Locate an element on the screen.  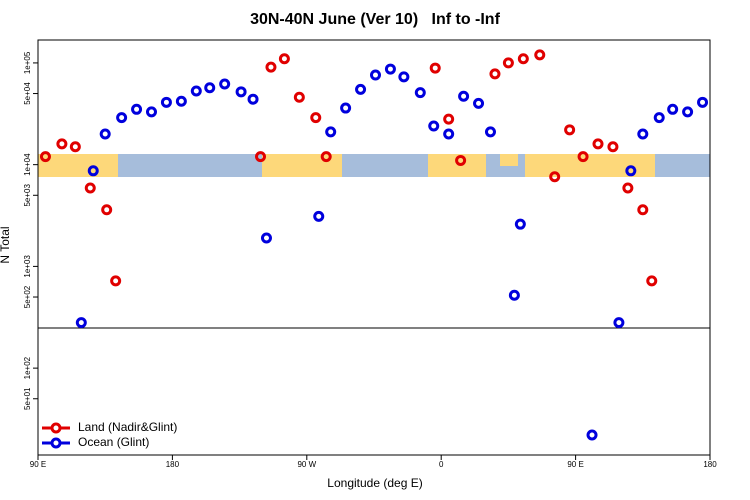
y-tick-label: 5e+02 is located at coordinates (27, 296).